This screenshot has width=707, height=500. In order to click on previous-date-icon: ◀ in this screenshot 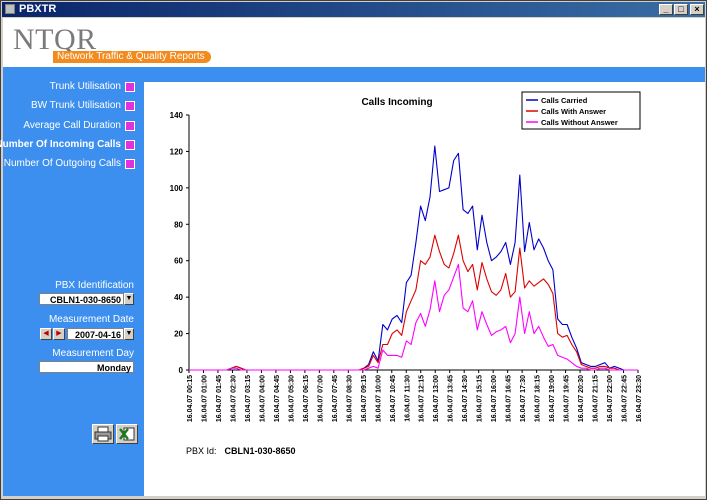, I will do `click(46, 334)`.